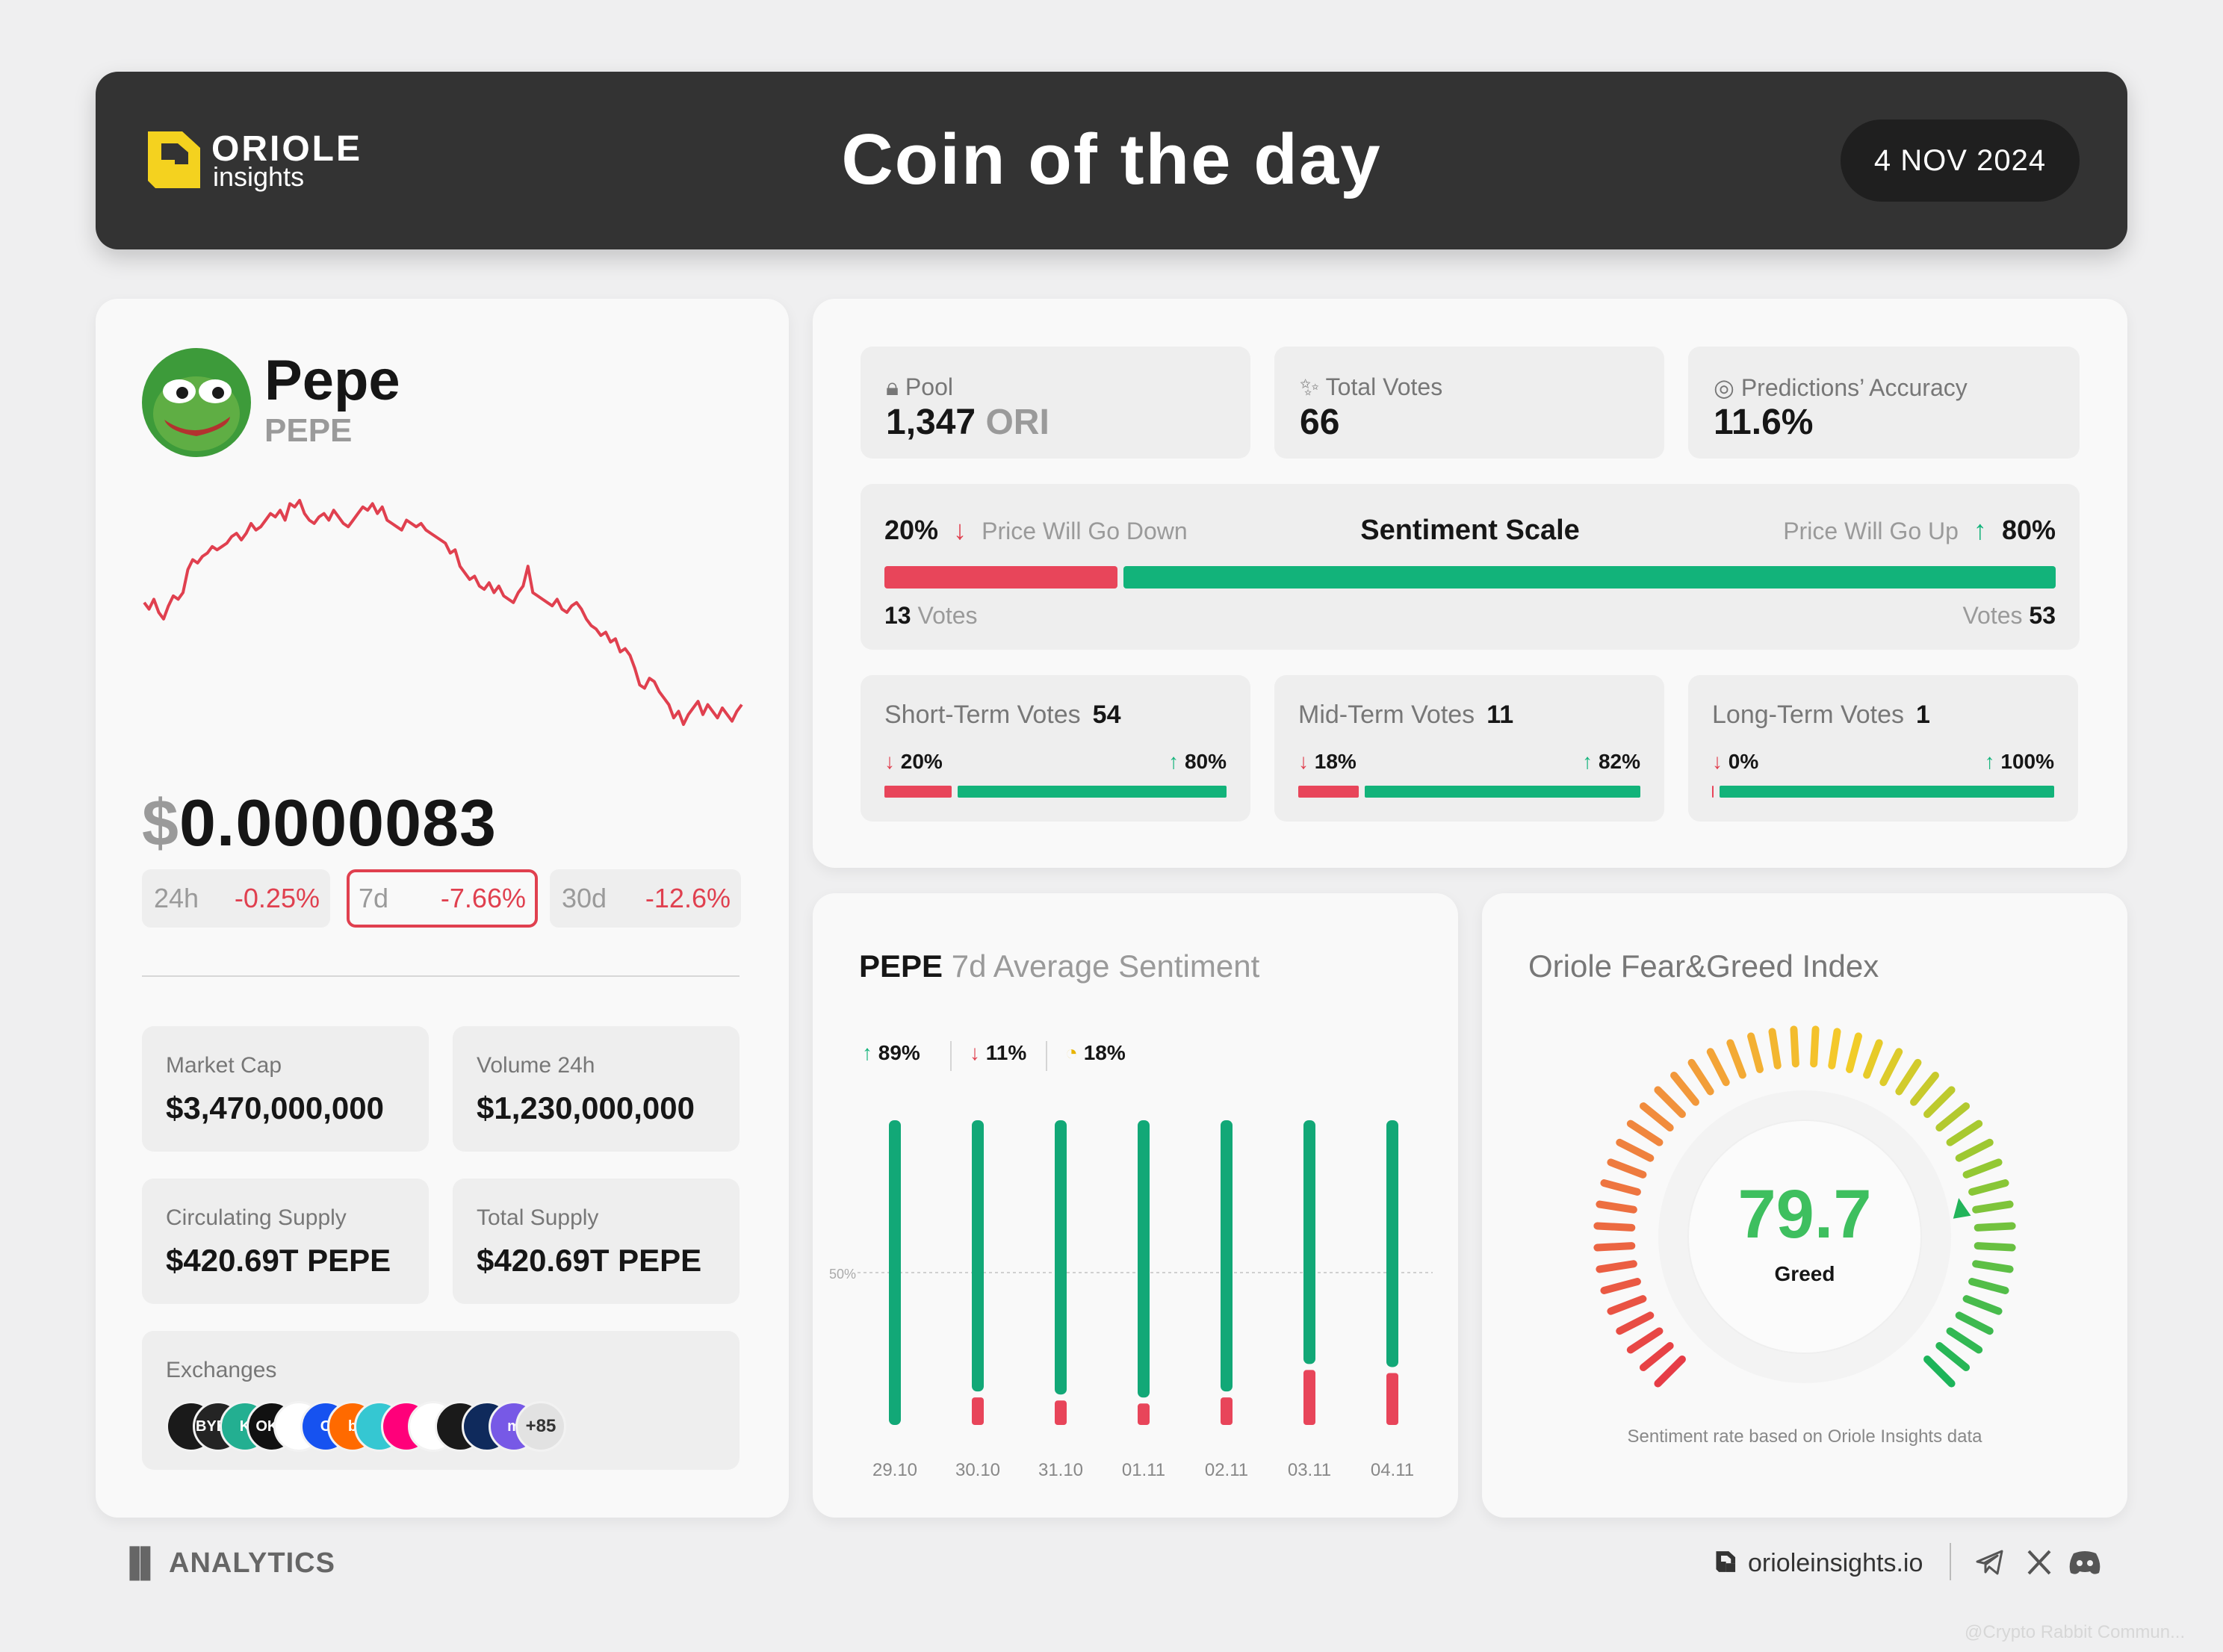 This screenshot has width=2223, height=1652. I want to click on change-period: 24h, so click(176, 898).